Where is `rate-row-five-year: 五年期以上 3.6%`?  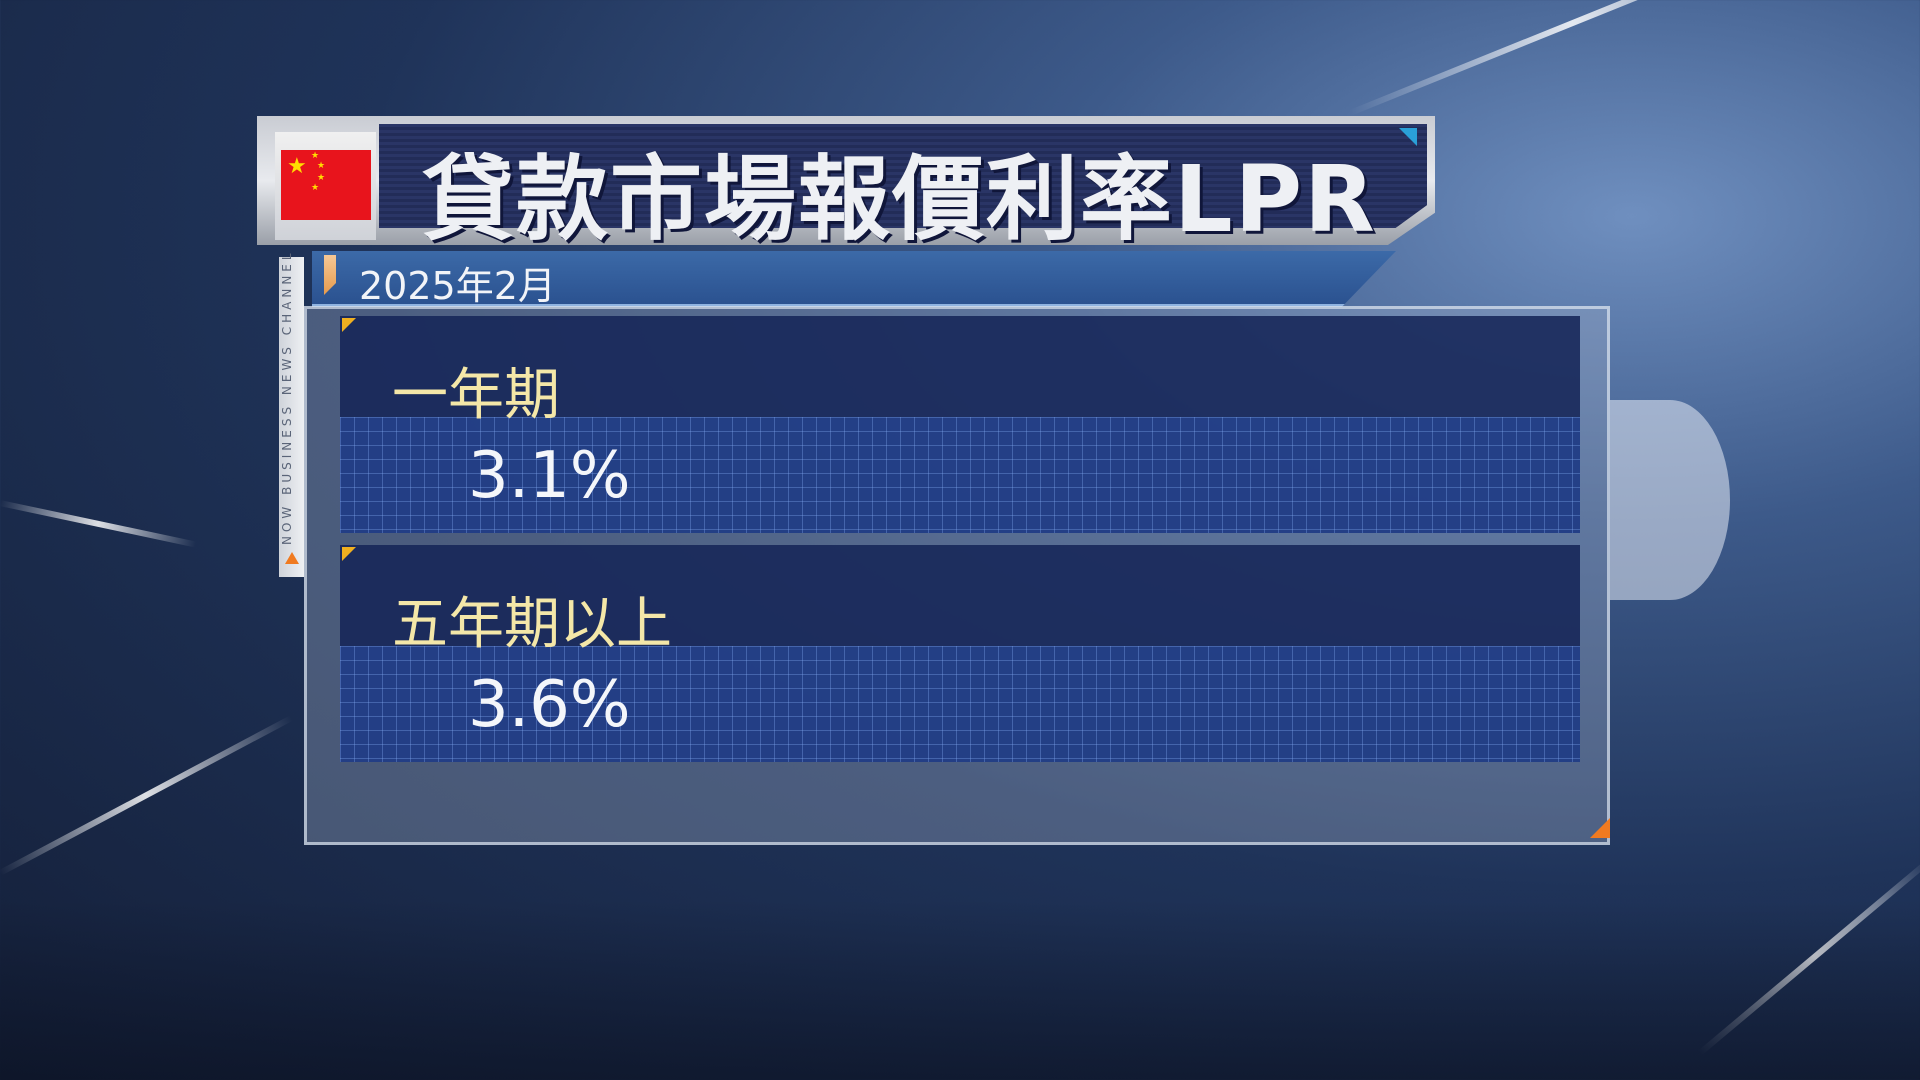
rate-row-five-year: 五年期以上 3.6% is located at coordinates (960, 653).